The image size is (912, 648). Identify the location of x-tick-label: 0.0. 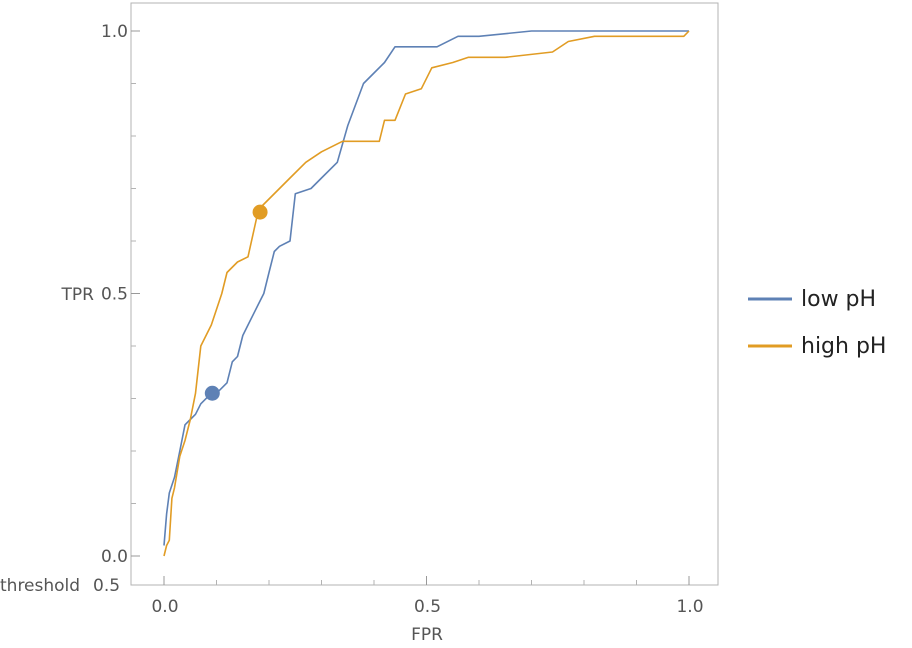
(164, 607).